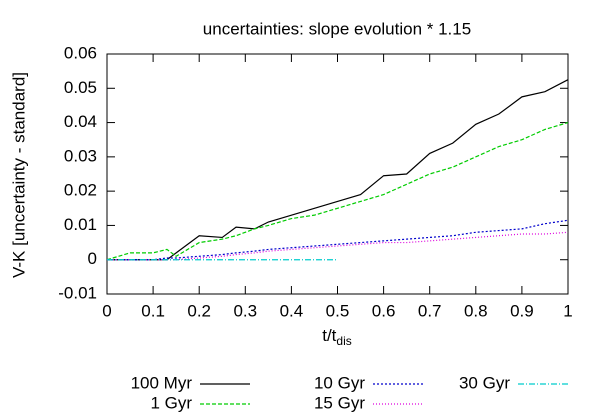 This screenshot has width=598, height=419. What do you see at coordinates (567, 310) in the screenshot?
I see `x-tick-label: 1` at bounding box center [567, 310].